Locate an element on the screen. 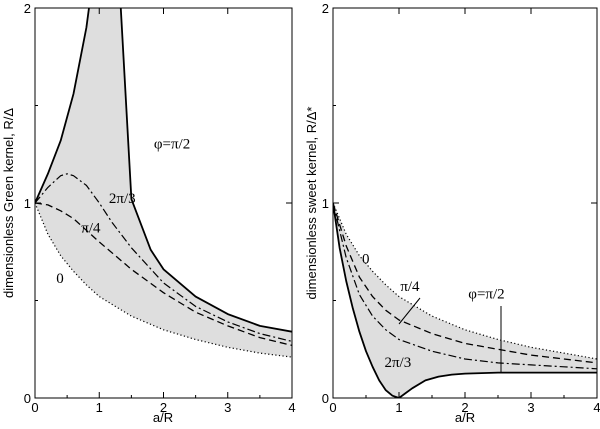  left-x-tick-label: 3 is located at coordinates (227, 407).